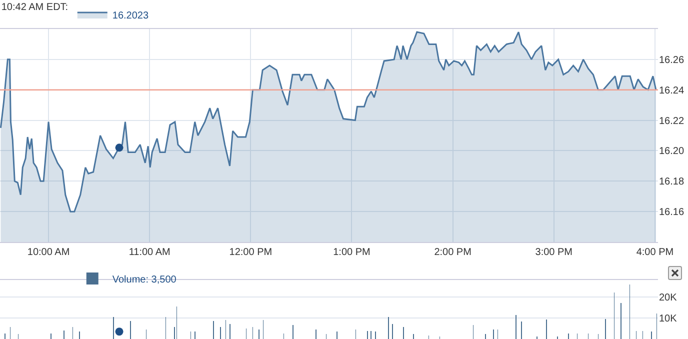 This screenshot has height=339, width=688. What do you see at coordinates (130, 16) in the screenshot?
I see `legend-label: 16.2023` at bounding box center [130, 16].